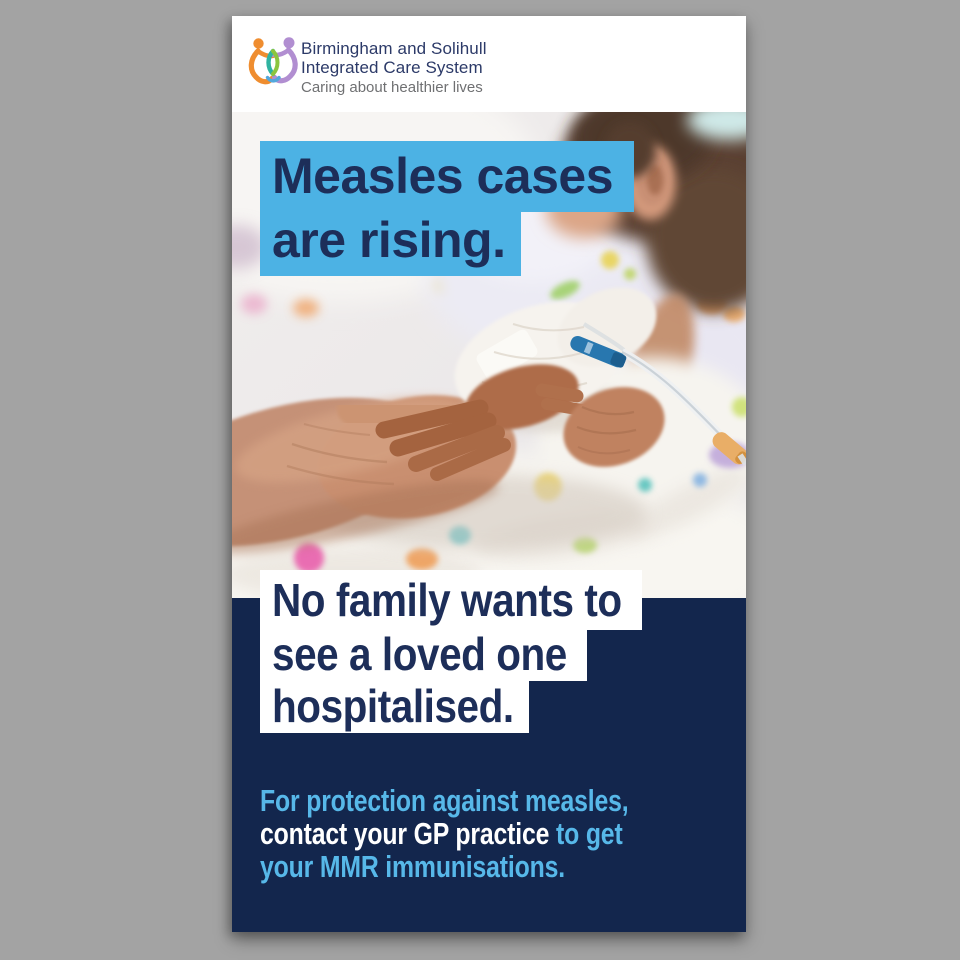 The width and height of the screenshot is (960, 960). What do you see at coordinates (444, 800) in the screenshot?
I see `cta-line1: For protection against measles,` at bounding box center [444, 800].